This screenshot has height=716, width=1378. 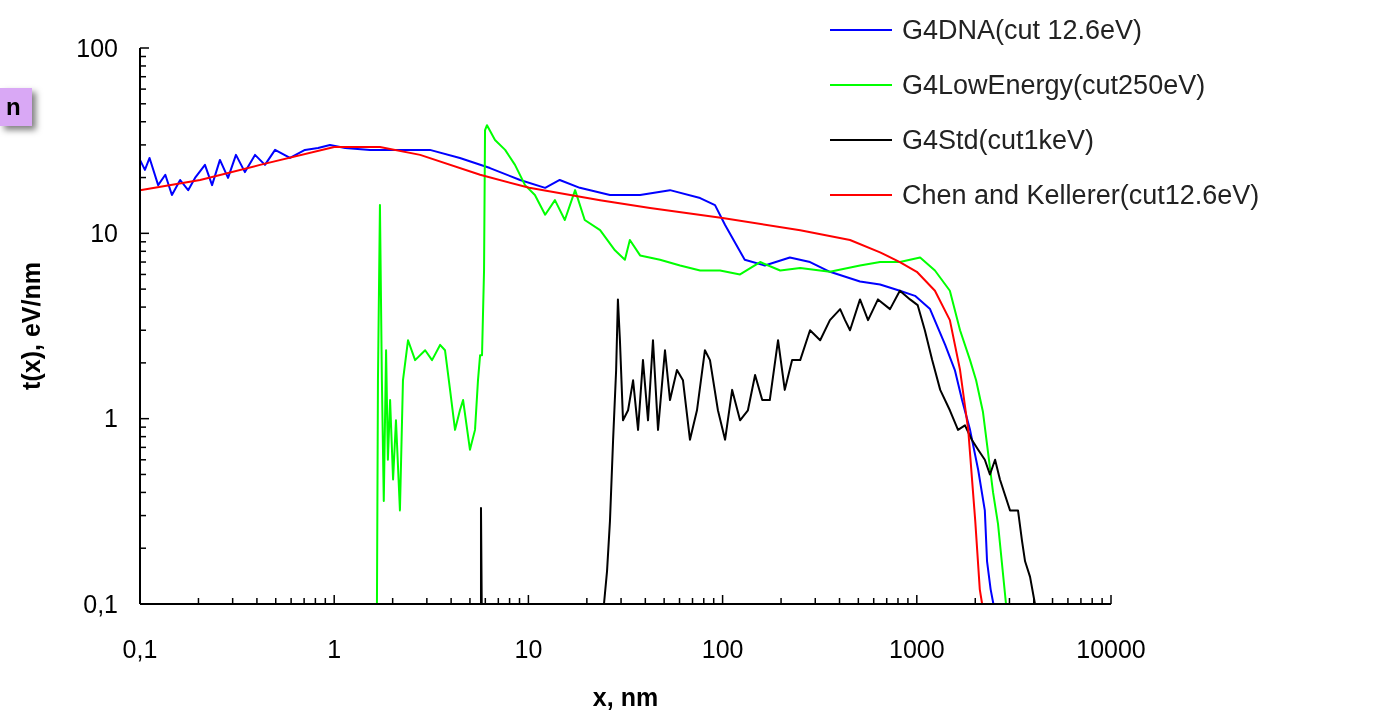 I want to click on legend-label: Chen and Kellerer(cut12.6eV), so click(x=1081, y=195).